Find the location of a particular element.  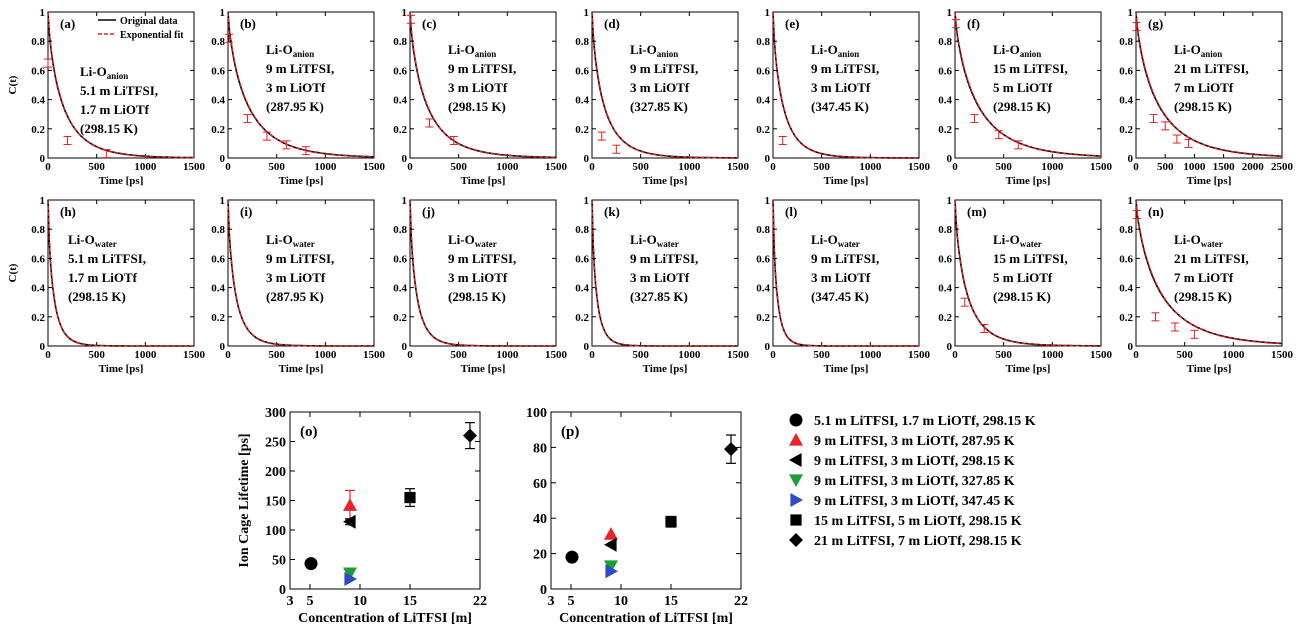

legend-label: 21 m LiTFSI, 7 m LiOTf, 298.15 K is located at coordinates (918, 541).